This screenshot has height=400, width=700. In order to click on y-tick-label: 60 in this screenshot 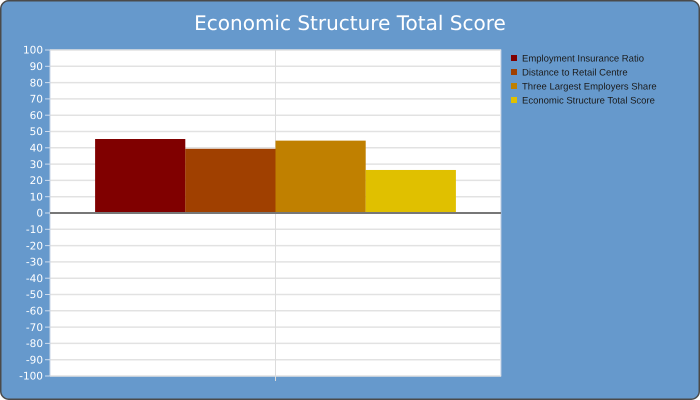, I will do `click(36, 116)`.